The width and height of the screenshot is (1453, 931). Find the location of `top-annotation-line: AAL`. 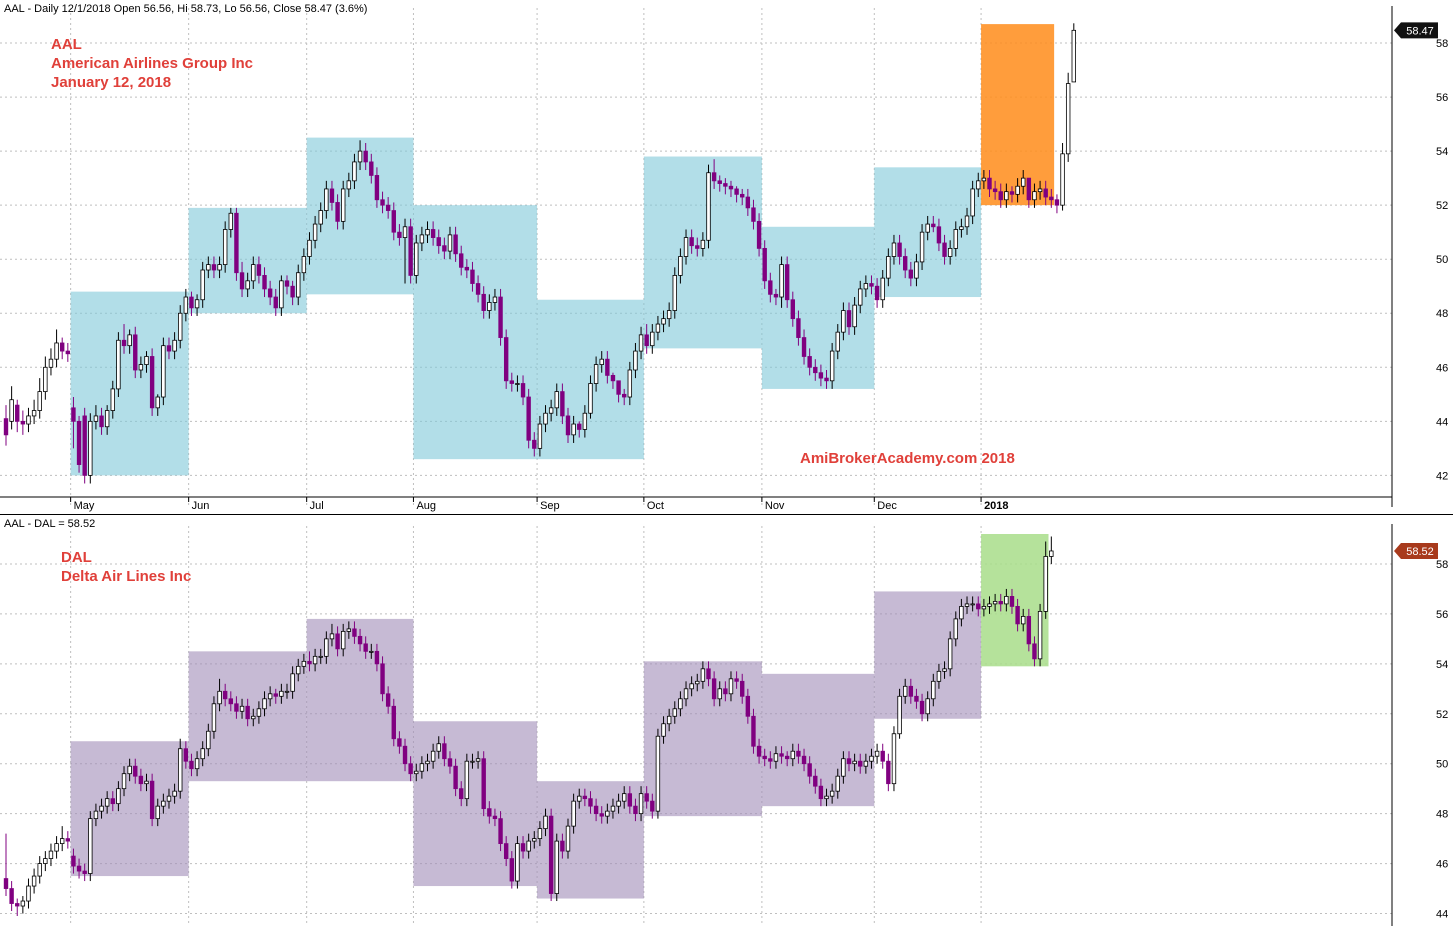

top-annotation-line: AAL is located at coordinates (66, 44).